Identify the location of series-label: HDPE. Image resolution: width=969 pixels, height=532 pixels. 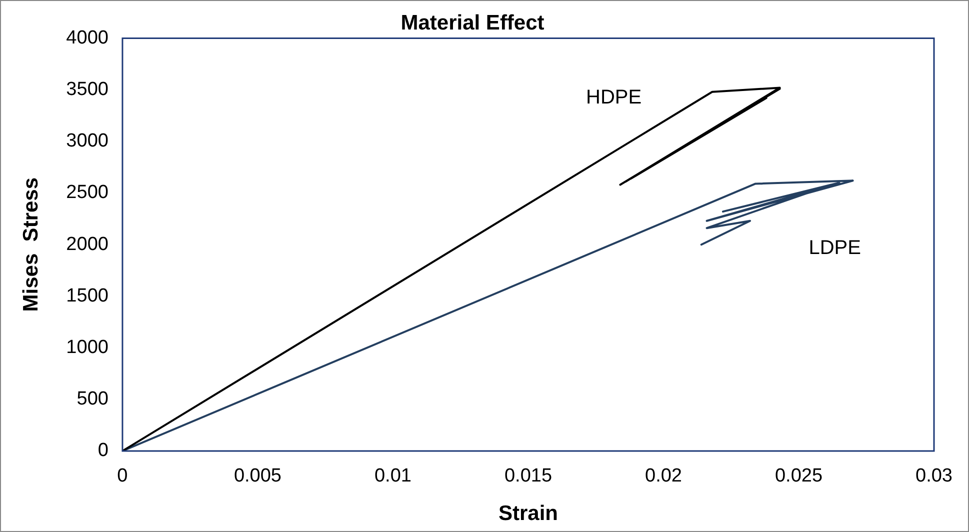
(614, 97).